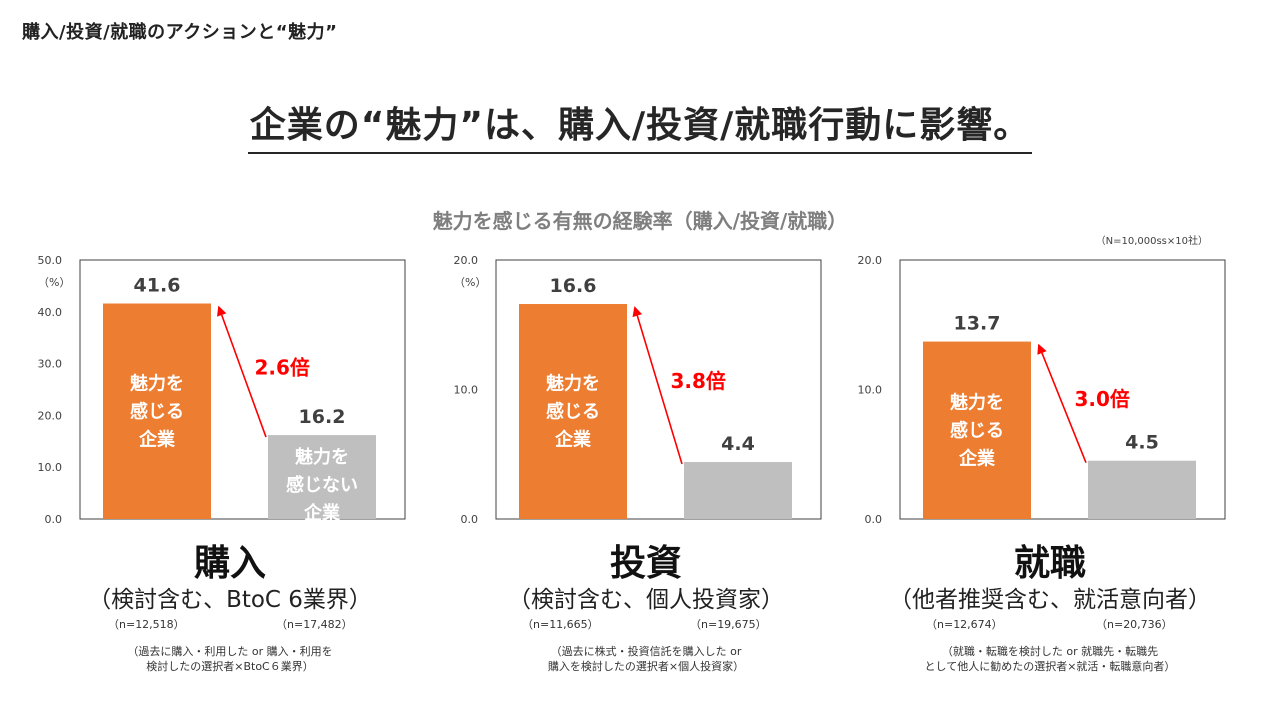  Describe the element at coordinates (1142, 443) in the screenshot. I see `data-label: 4.5` at that location.